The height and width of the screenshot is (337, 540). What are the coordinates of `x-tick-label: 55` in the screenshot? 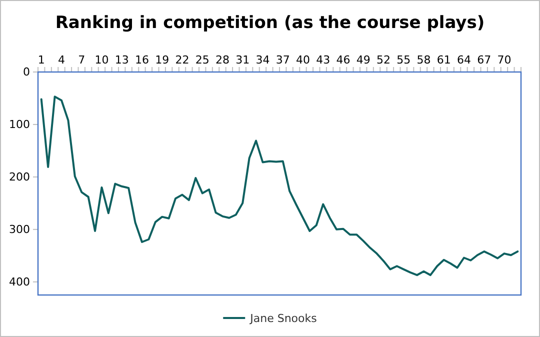 It's located at (403, 60).